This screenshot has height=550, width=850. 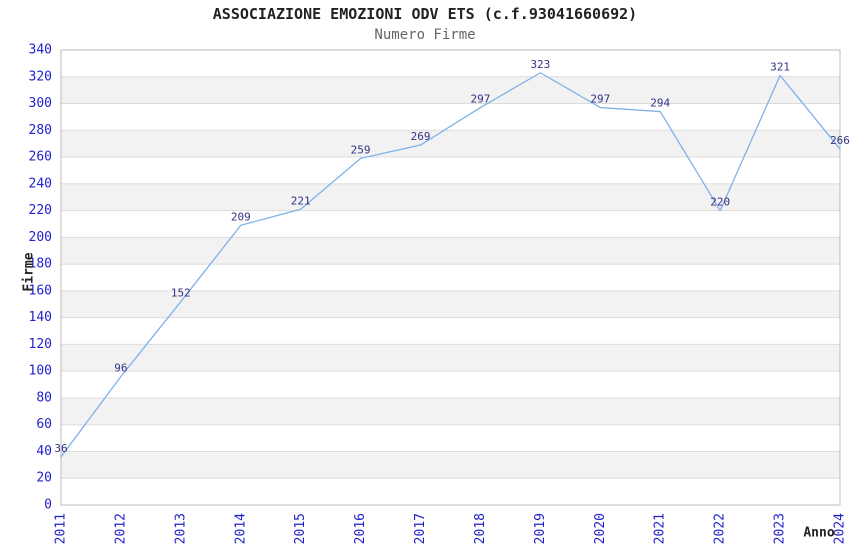 What do you see at coordinates (361, 149) in the screenshot?
I see `data-point-label: 259` at bounding box center [361, 149].